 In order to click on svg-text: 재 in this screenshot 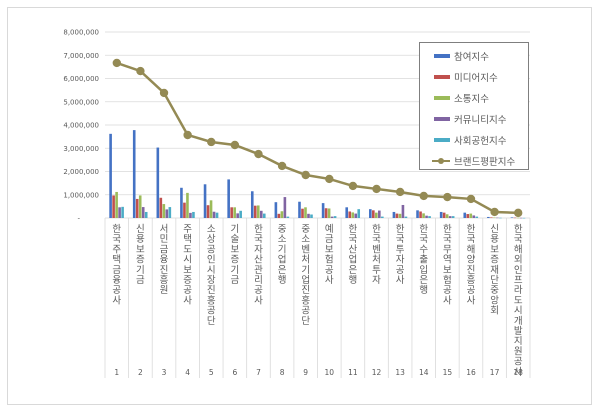, I will do `click(494, 270)`.